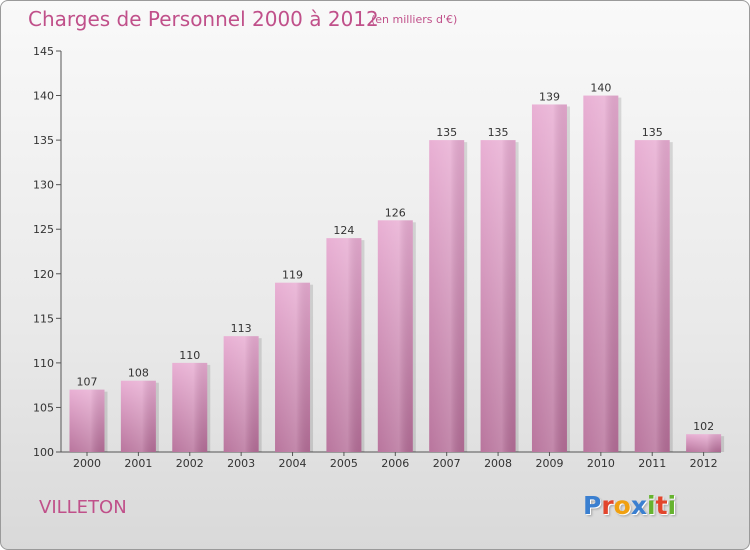  Describe the element at coordinates (43, 96) in the screenshot. I see `y-tick-label: 140` at that location.